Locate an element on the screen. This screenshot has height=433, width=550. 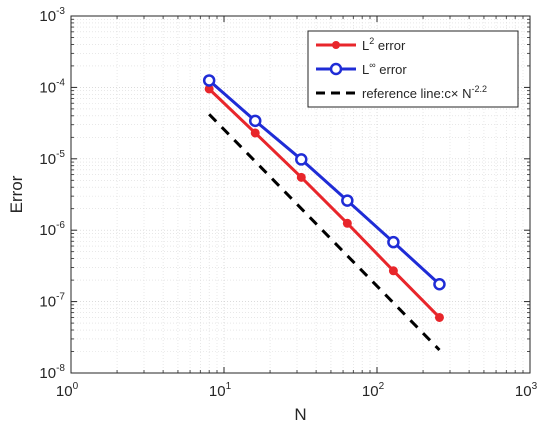
x-tick-label: 10³ is located at coordinates (526, 390).